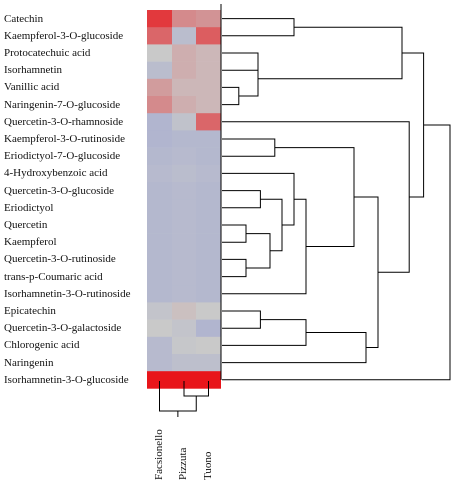  What do you see at coordinates (63, 328) in the screenshot?
I see `row-label: Quercetin-3-O-galactoside` at bounding box center [63, 328].